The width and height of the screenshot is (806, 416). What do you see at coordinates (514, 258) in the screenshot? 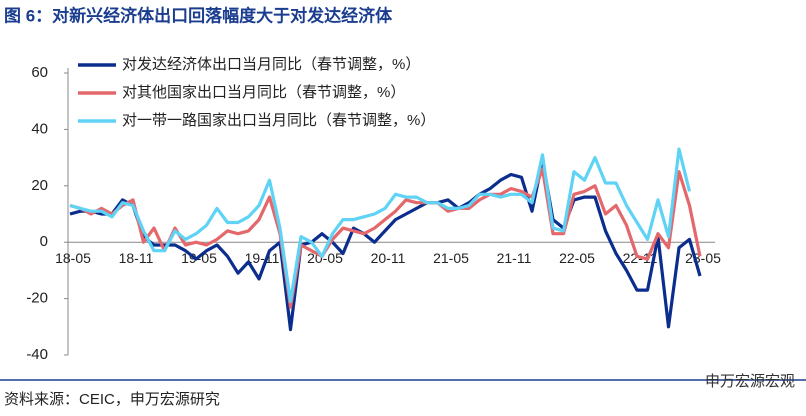
I see `x-tick-label: 21-11` at bounding box center [514, 258].